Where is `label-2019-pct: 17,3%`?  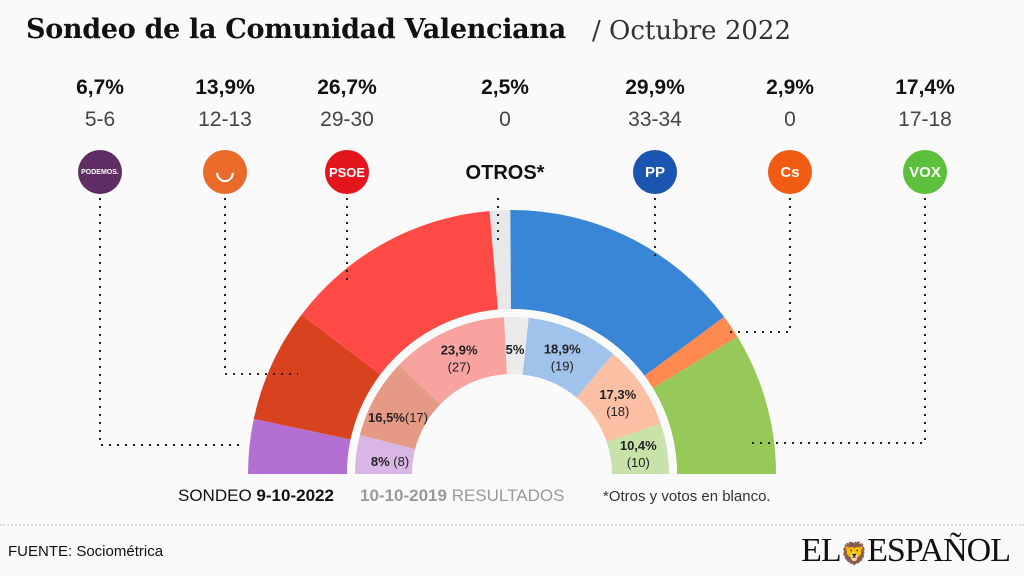 label-2019-pct: 17,3% is located at coordinates (617, 394).